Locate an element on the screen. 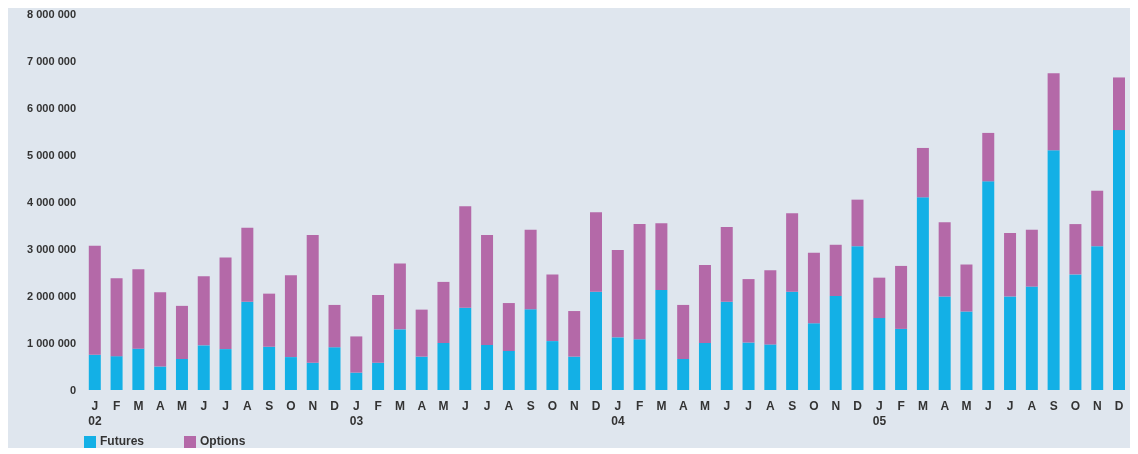 This screenshot has width=1138, height=454. legend-label: Options is located at coordinates (223, 441).